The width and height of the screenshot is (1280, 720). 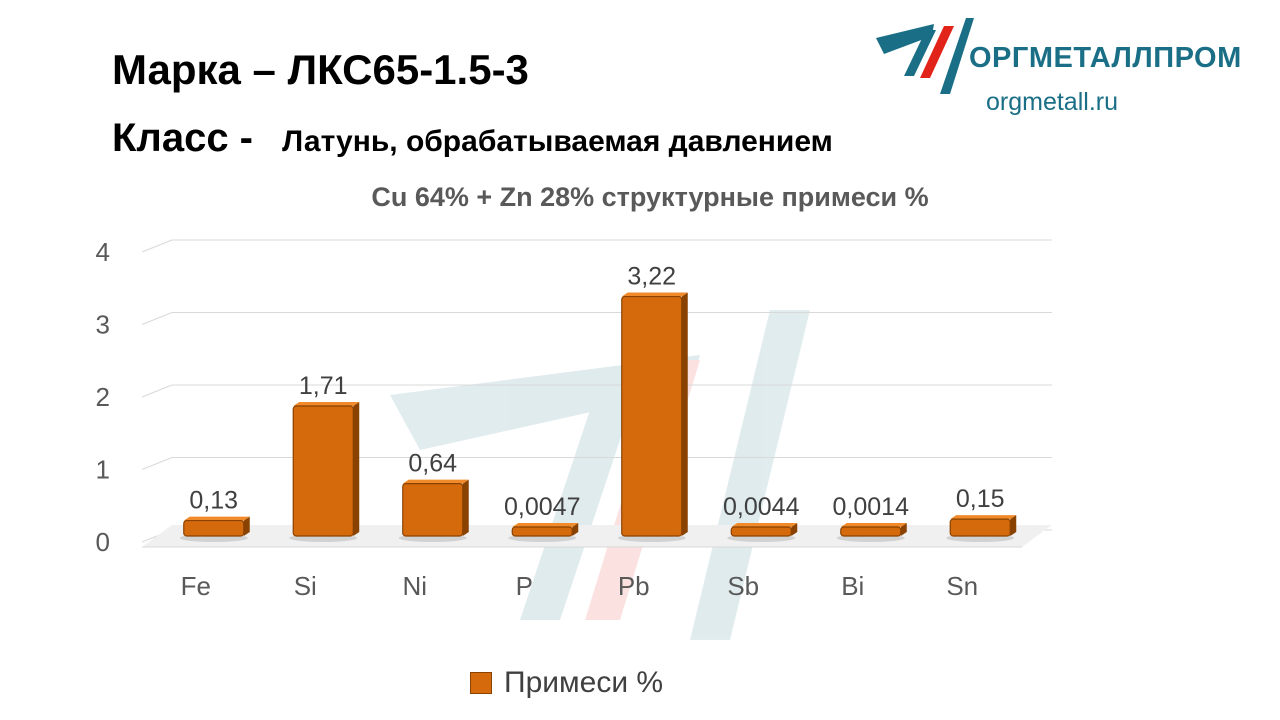 I want to click on brand-title: Марка – ЛКС65-1.5-3, so click(x=320, y=70).